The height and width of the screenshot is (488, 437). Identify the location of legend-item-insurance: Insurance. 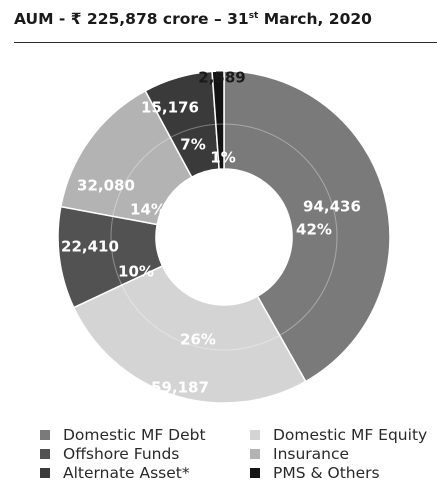
(343, 453).